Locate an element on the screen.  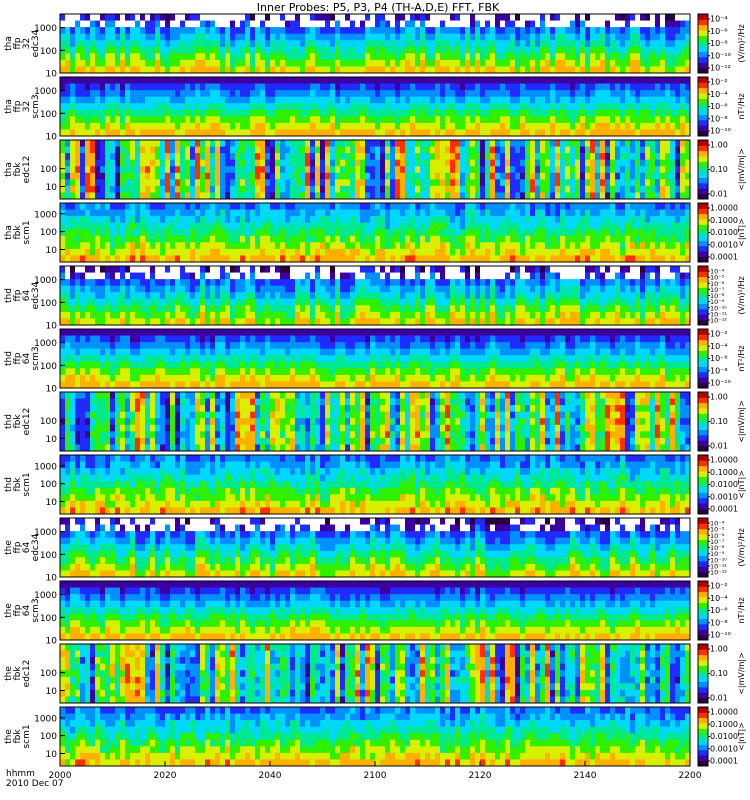
panel-4-ytick-label: 100 is located at coordinates (48, 233).